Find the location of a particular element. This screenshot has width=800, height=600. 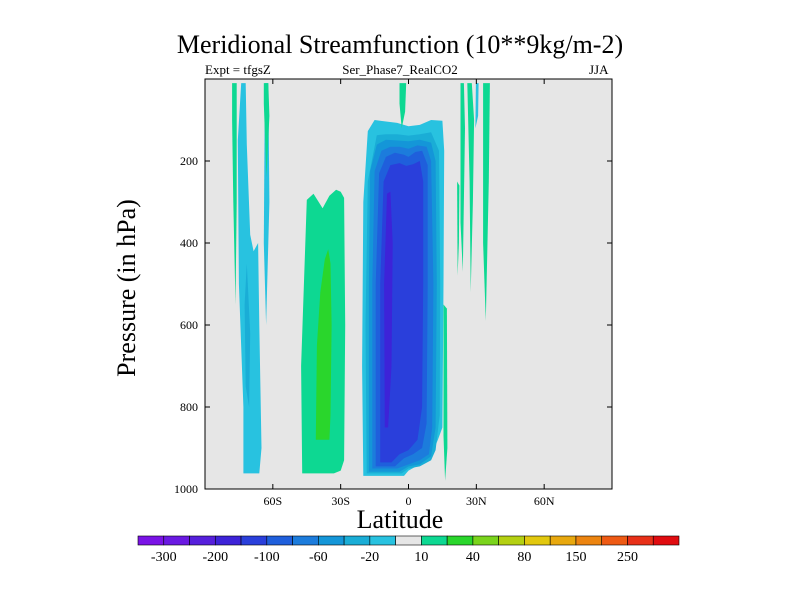

southern-ferrel-cell-contour is located at coordinates (323, 344).